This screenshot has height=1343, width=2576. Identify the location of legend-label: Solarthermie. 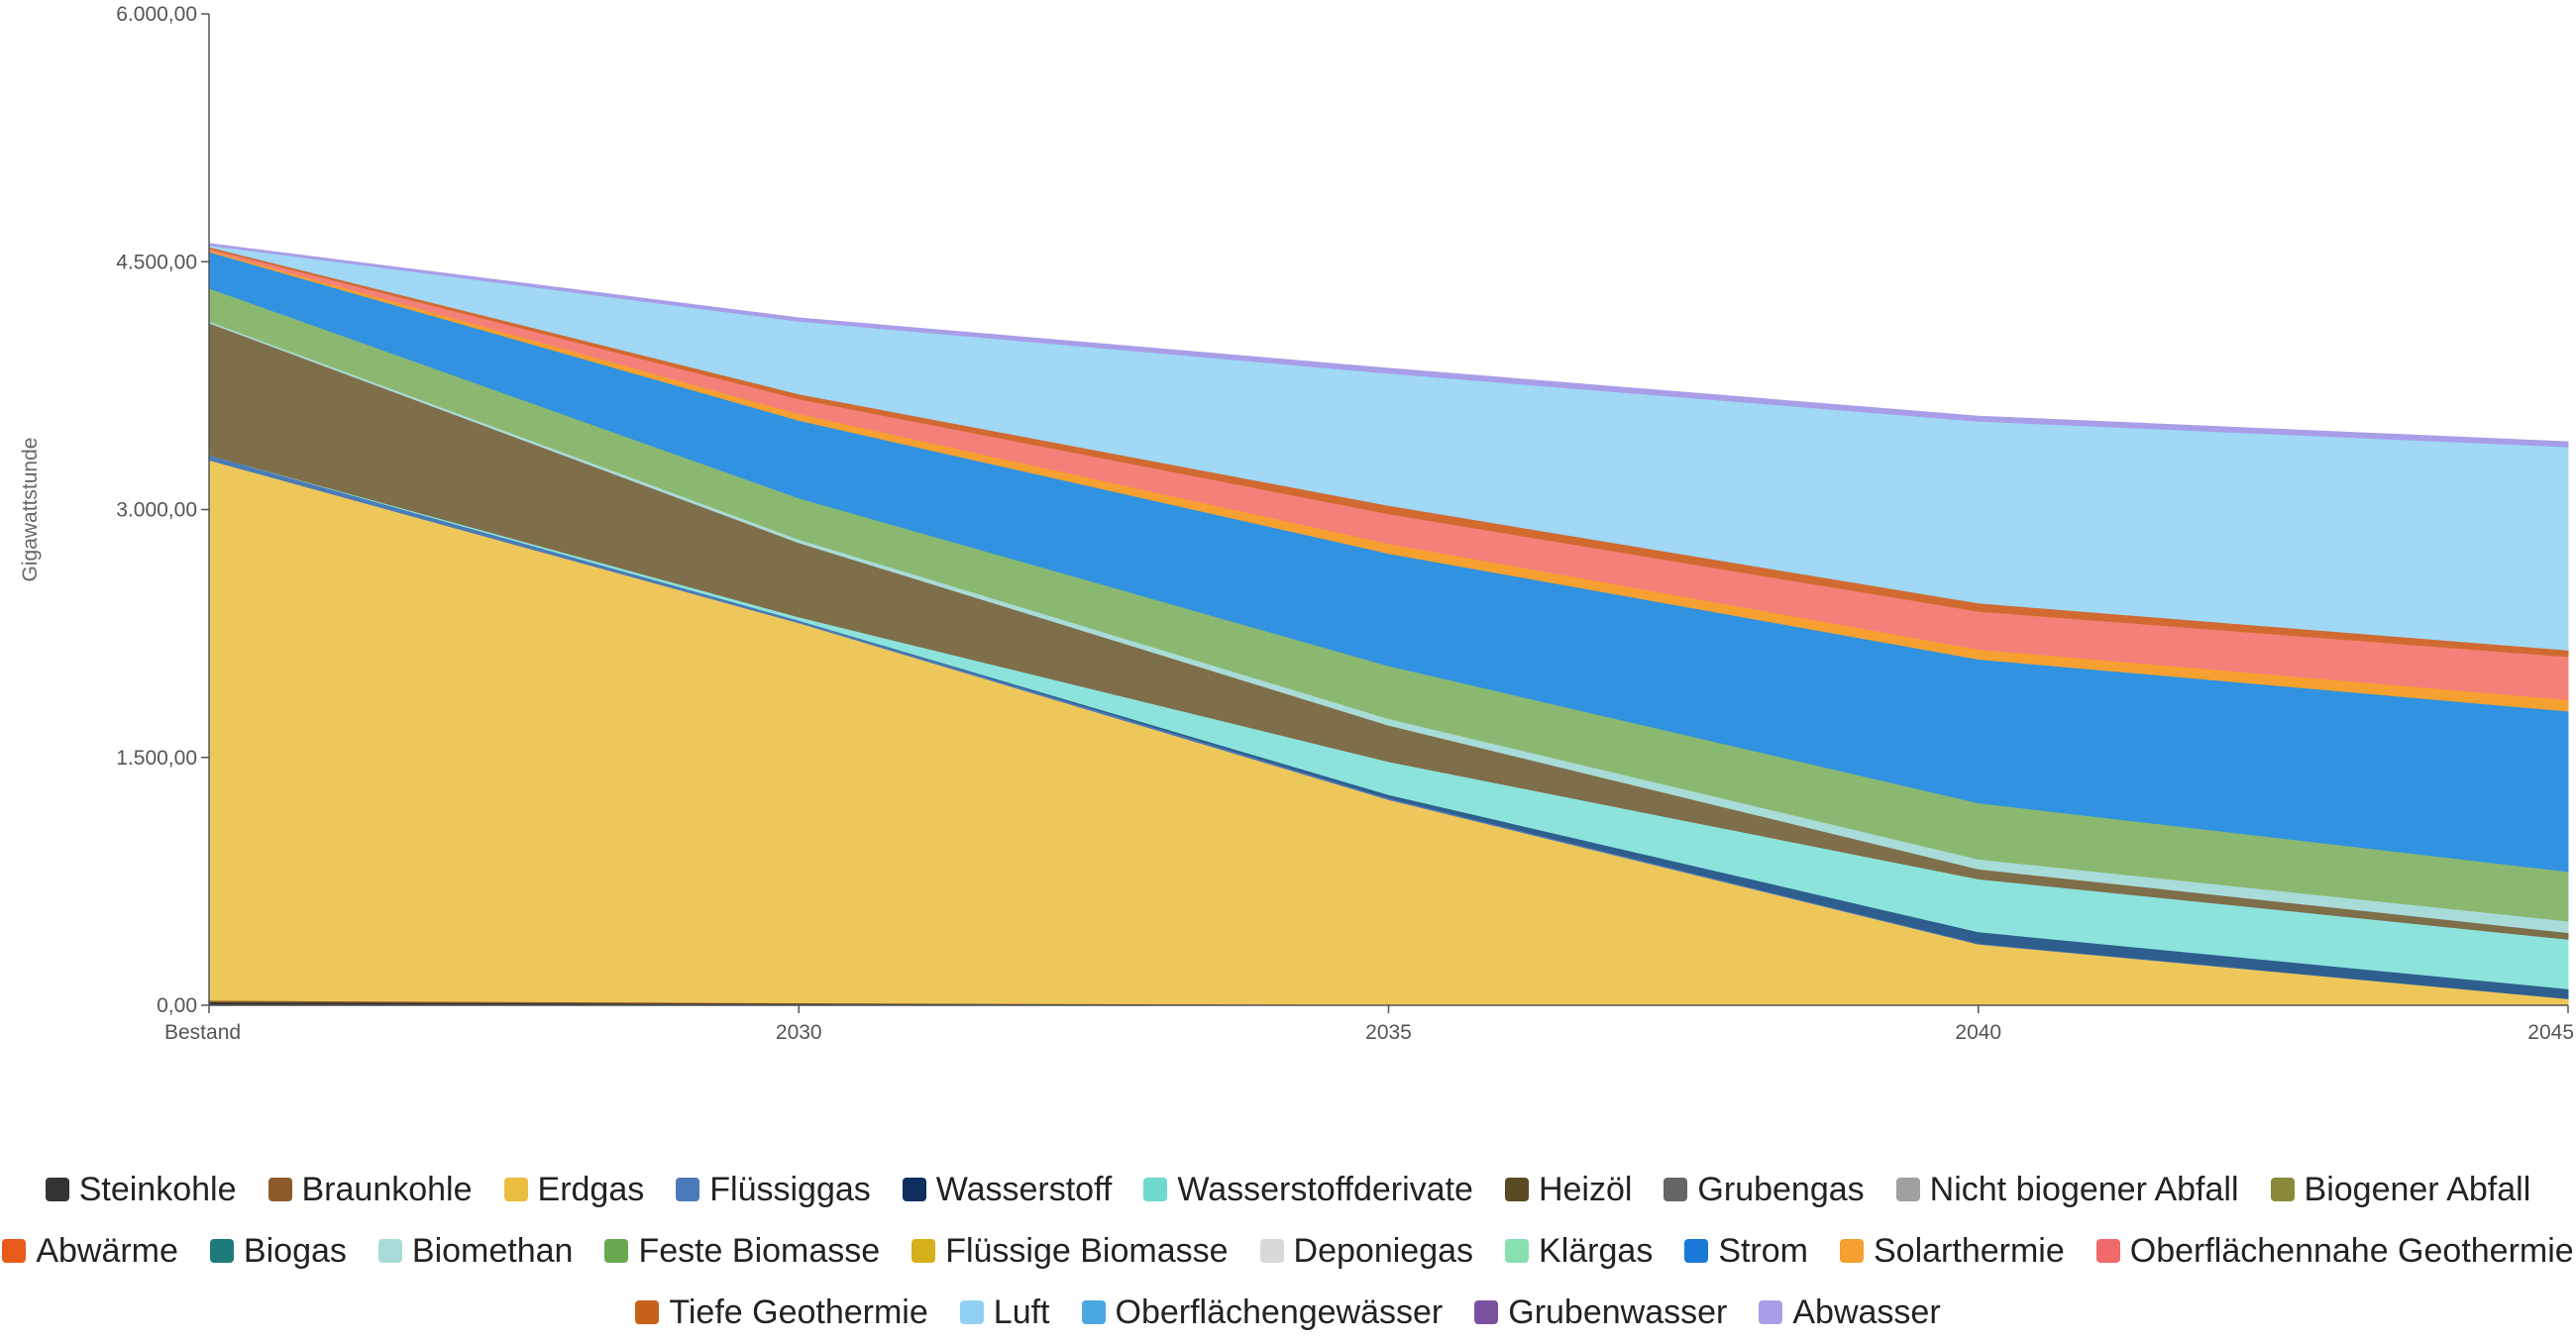
(1970, 1250).